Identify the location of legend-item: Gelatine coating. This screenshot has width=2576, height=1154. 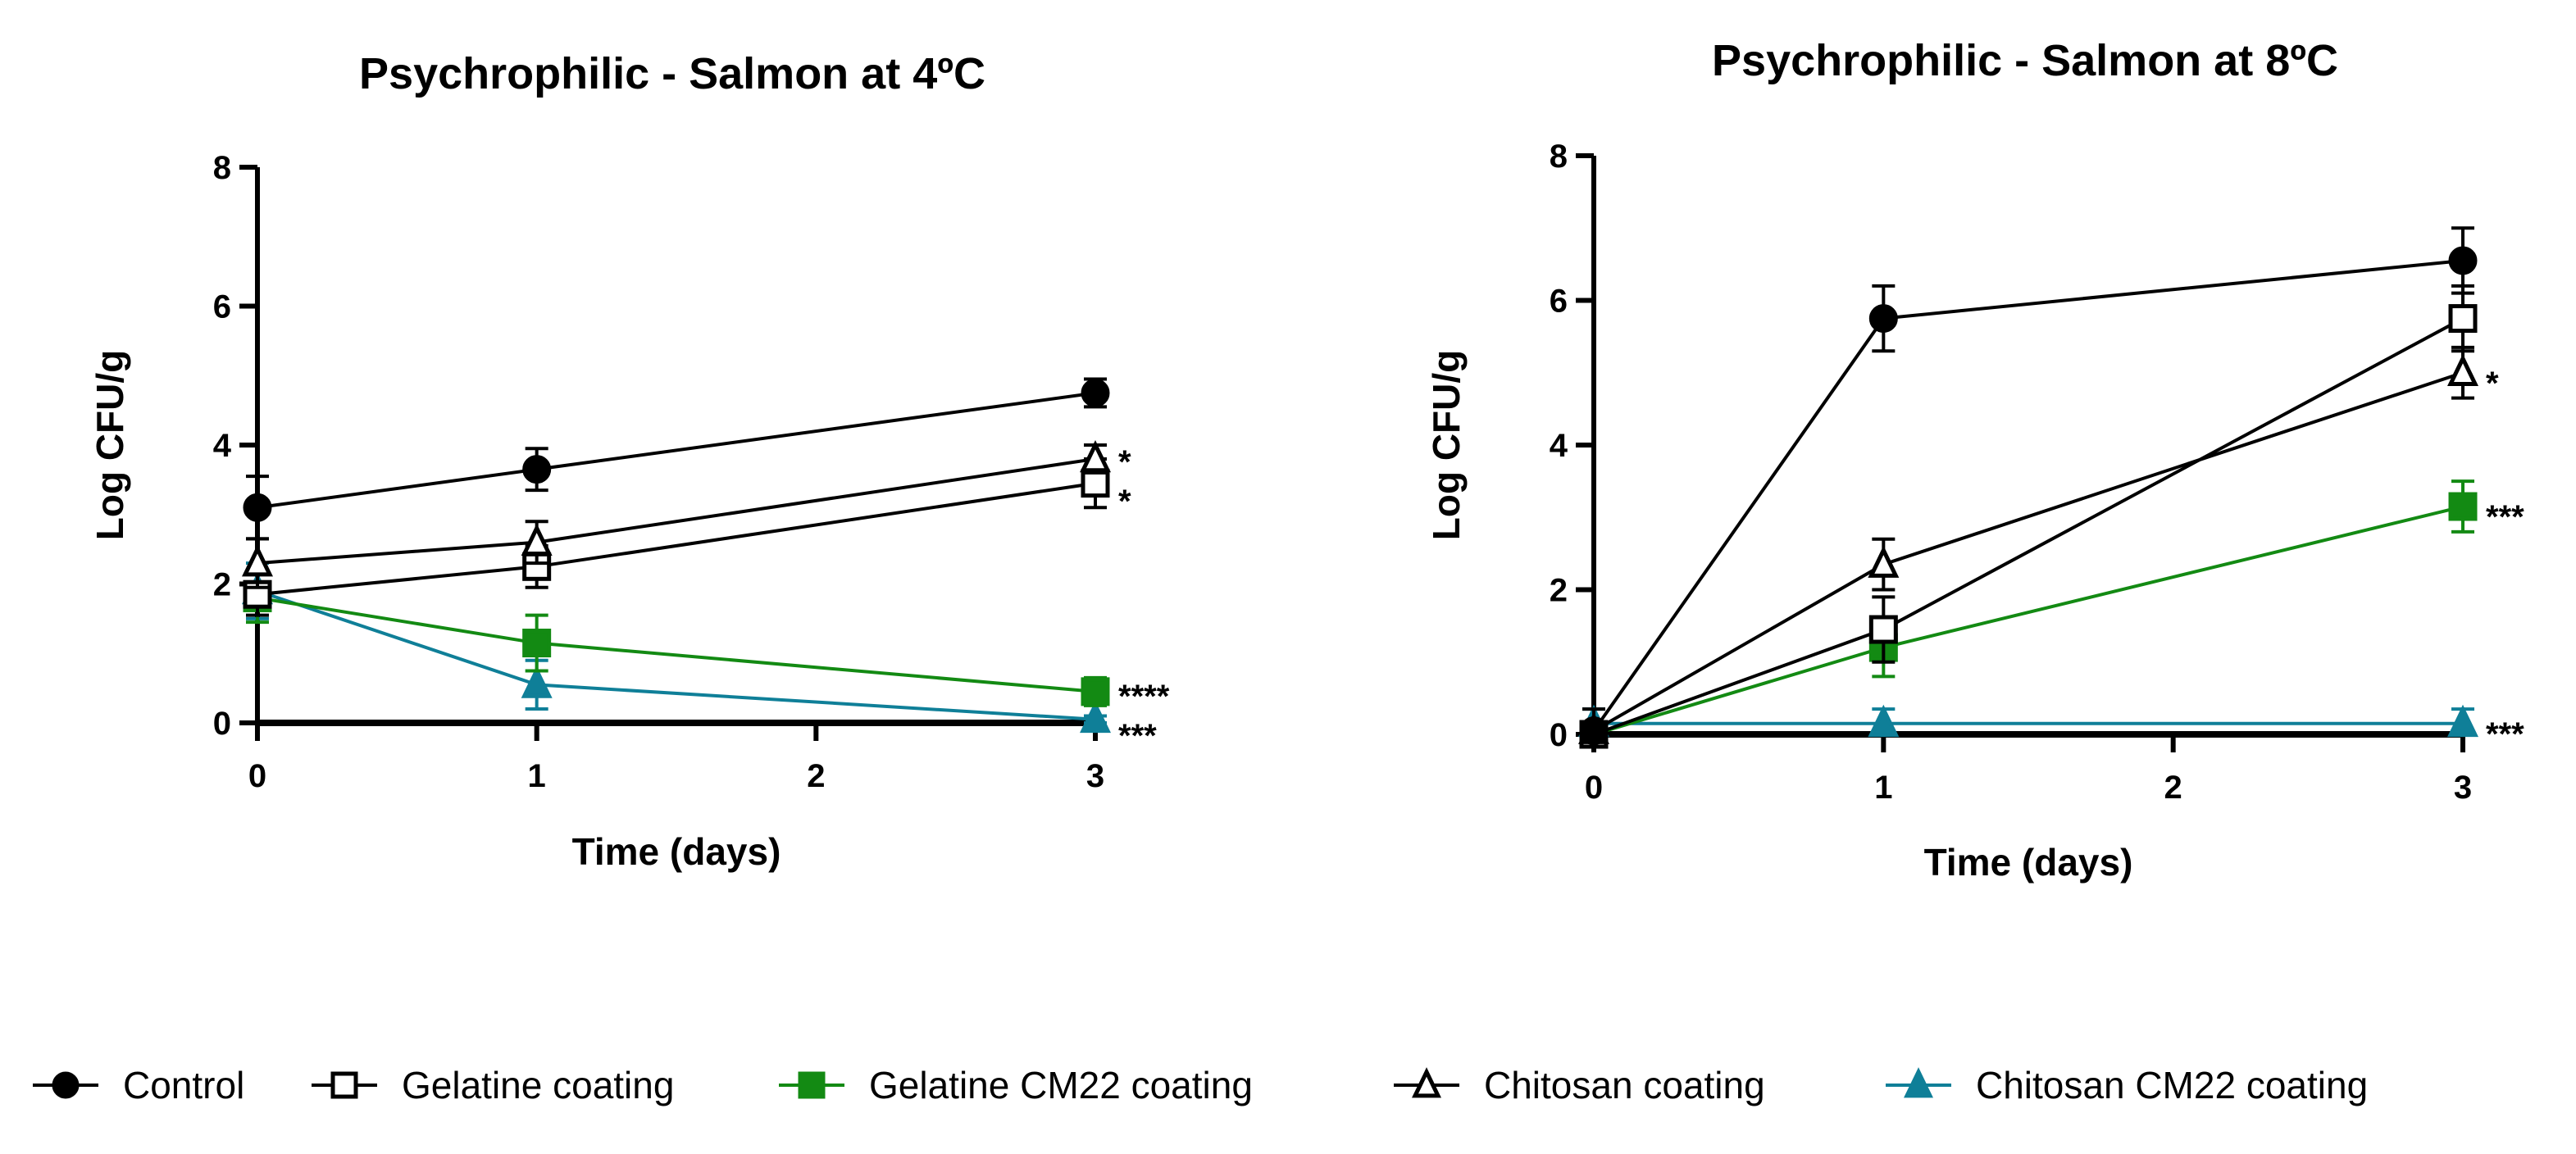
(493, 1085).